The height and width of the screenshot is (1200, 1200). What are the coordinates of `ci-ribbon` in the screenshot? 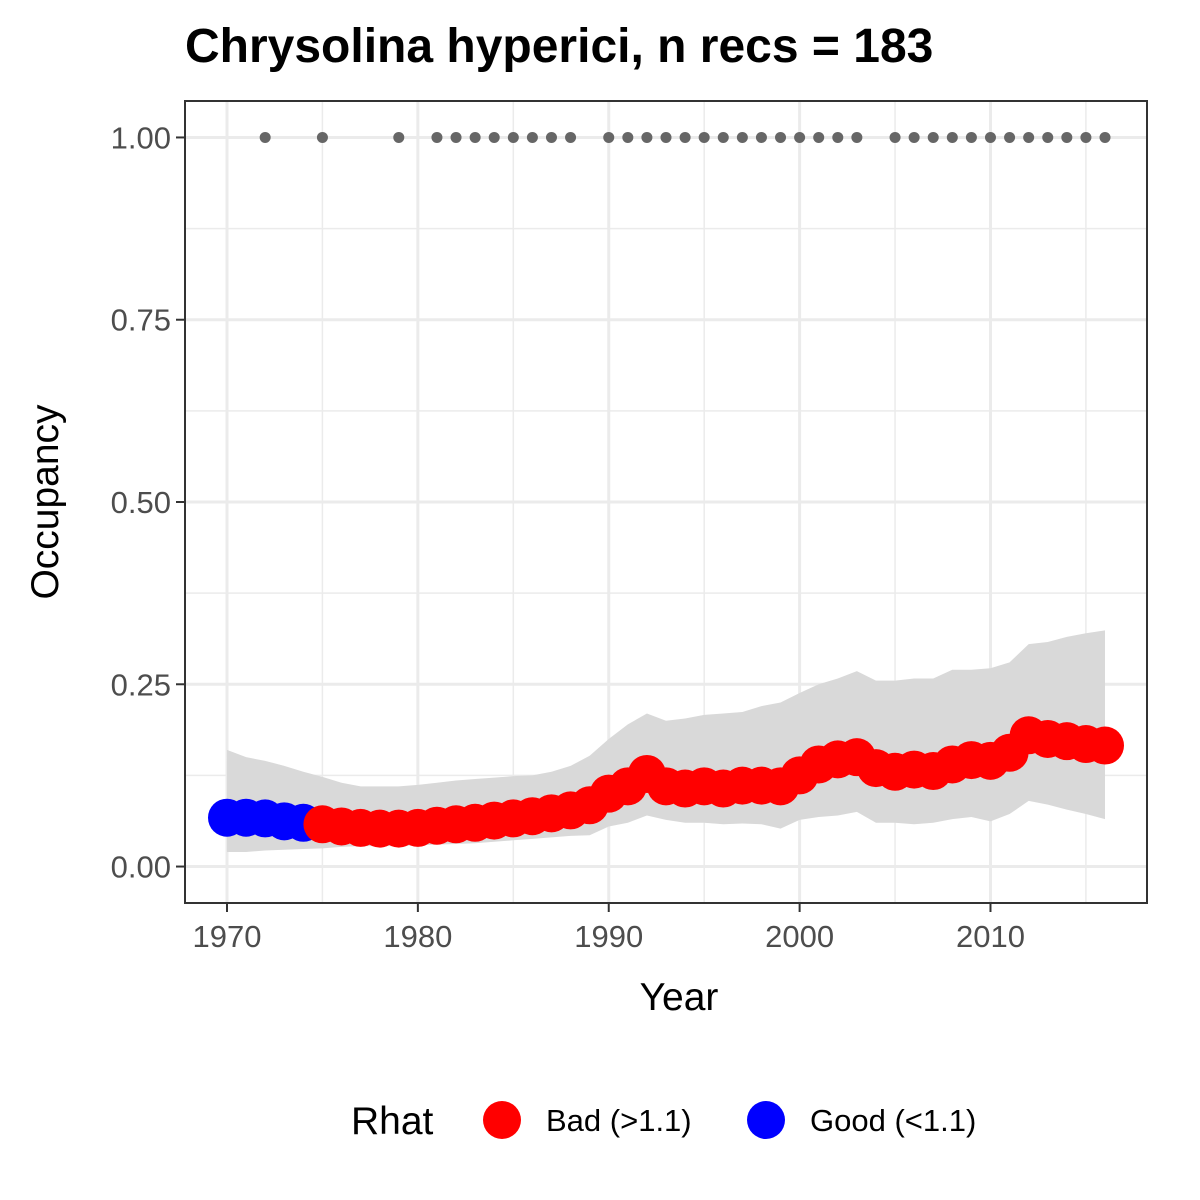 It's located at (666, 741).